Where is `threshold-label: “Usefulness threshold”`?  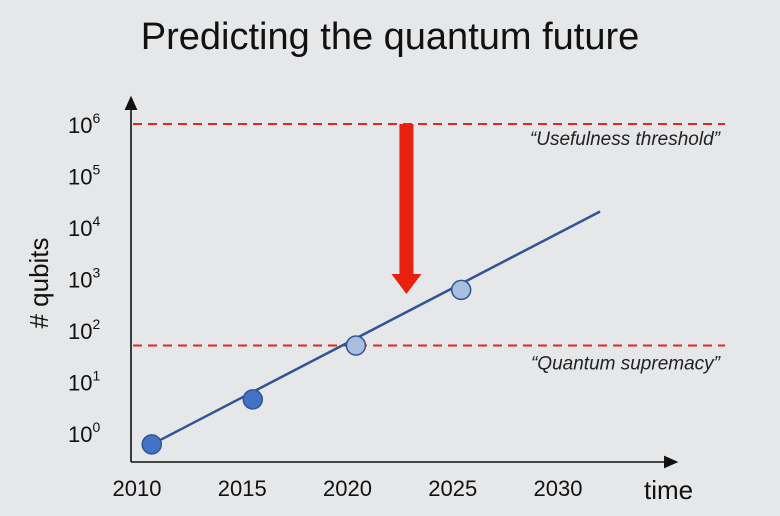
threshold-label: “Usefulness threshold” is located at coordinates (626, 139).